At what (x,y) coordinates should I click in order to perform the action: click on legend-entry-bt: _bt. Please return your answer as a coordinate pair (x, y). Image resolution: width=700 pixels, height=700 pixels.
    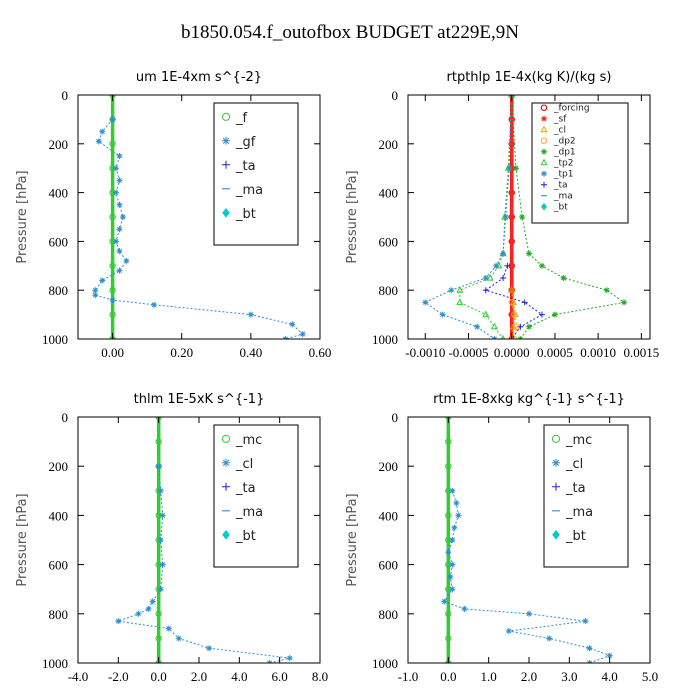
    Looking at the image, I should click on (245, 214).